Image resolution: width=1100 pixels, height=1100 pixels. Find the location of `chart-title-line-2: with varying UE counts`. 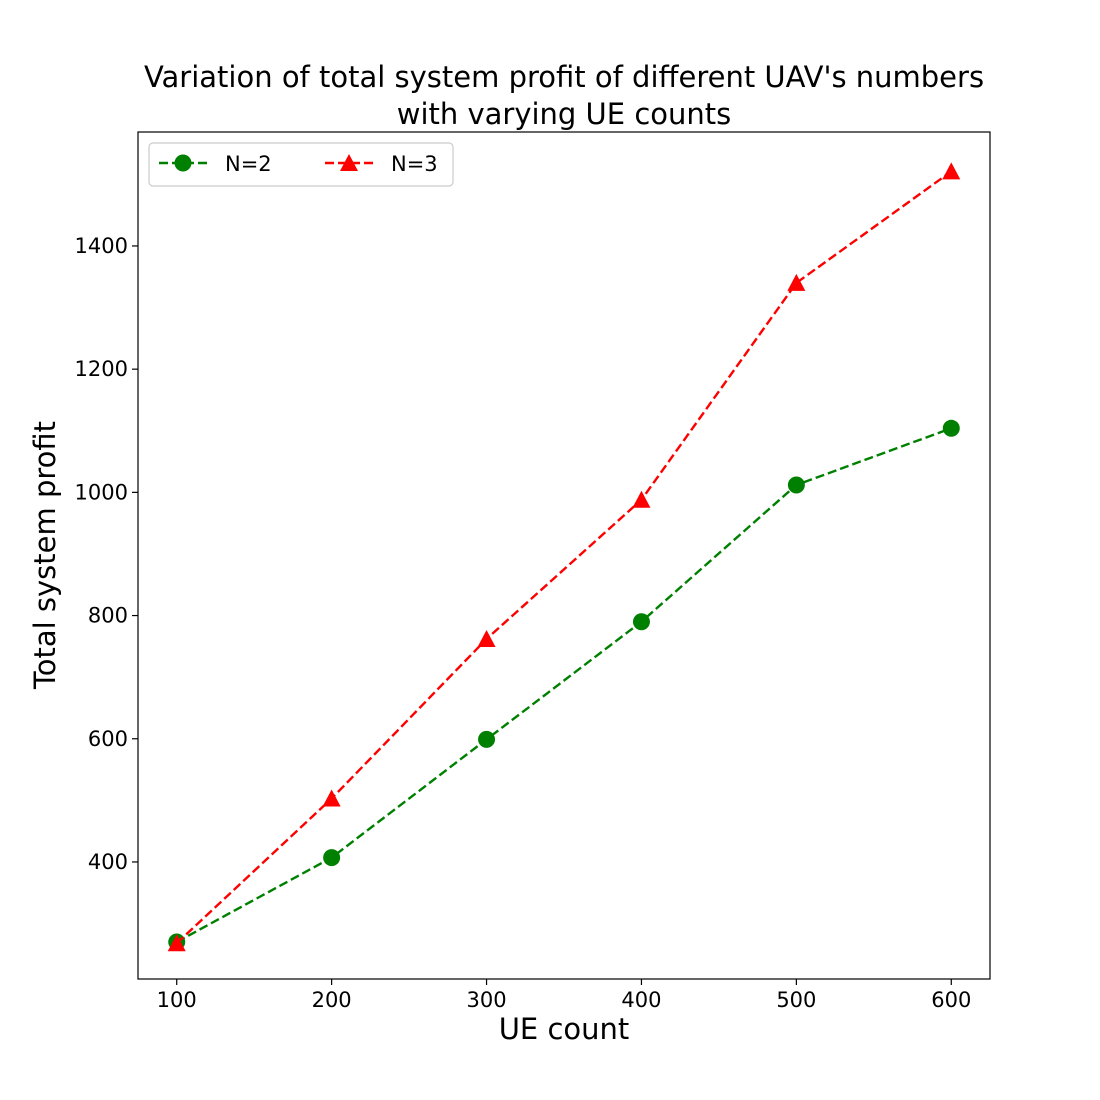

chart-title-line-2: with varying UE counts is located at coordinates (564, 114).